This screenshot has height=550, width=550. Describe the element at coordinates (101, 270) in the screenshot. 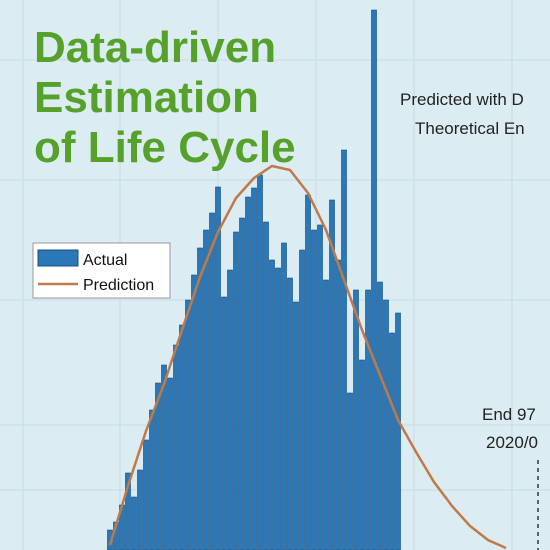

I see `legend: Actual Prediction` at that location.